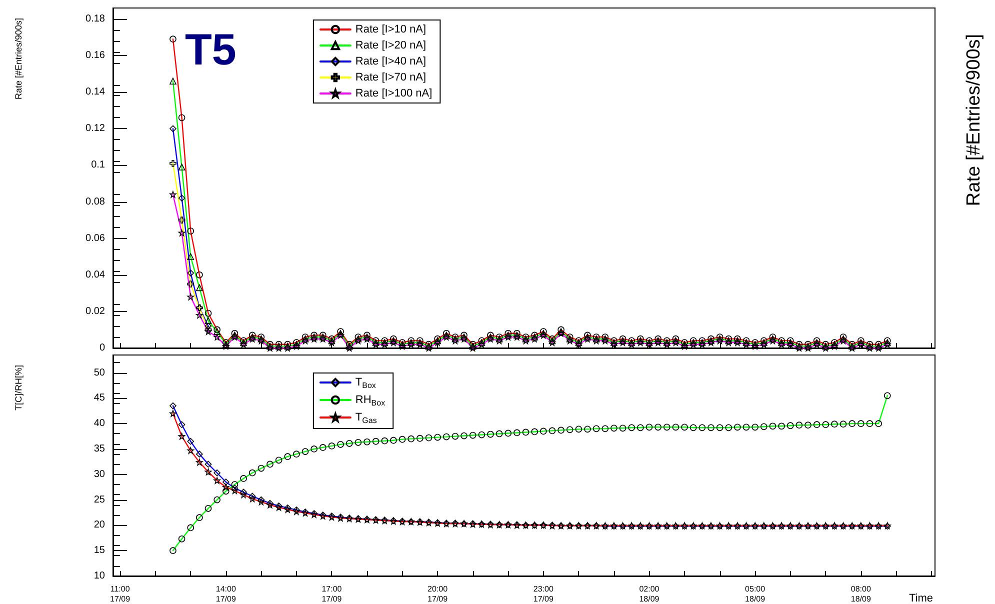  I want to click on y-tick-label: 40, so click(100, 424).